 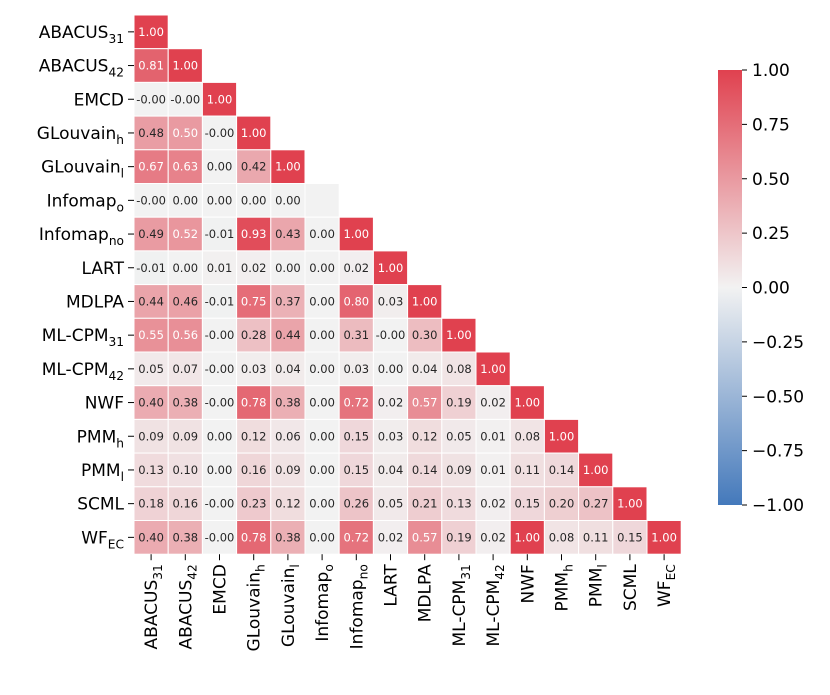 I want to click on label-base: SCML, so click(x=631, y=587).